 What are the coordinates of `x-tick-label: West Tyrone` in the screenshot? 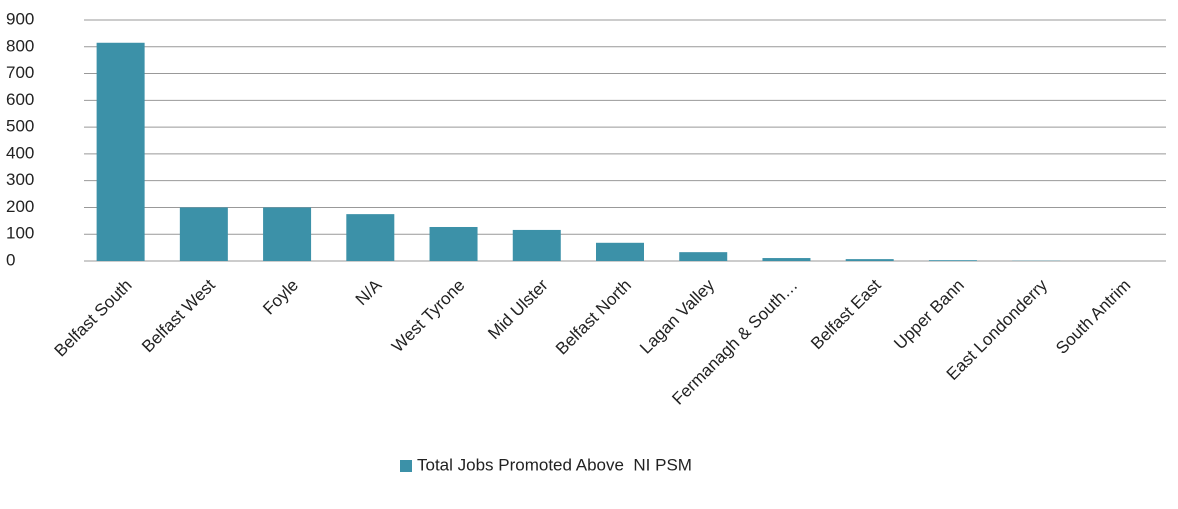 It's located at (428, 316).